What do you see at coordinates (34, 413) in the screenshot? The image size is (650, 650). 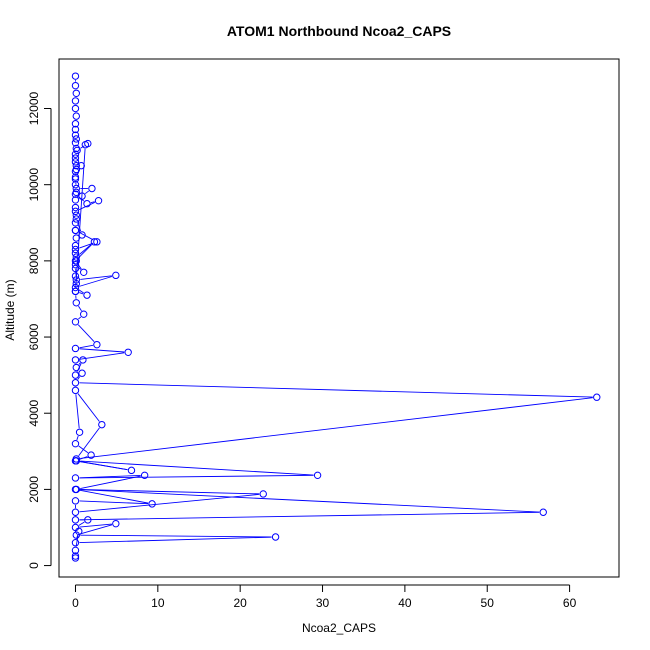 I see `y-tick-label: 4000` at bounding box center [34, 413].